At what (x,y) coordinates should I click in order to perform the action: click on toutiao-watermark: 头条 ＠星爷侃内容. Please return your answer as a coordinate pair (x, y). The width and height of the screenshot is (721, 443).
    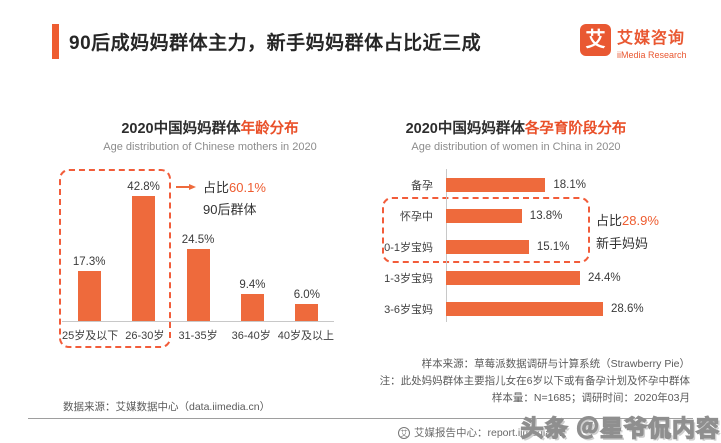
    Looking at the image, I should click on (620, 427).